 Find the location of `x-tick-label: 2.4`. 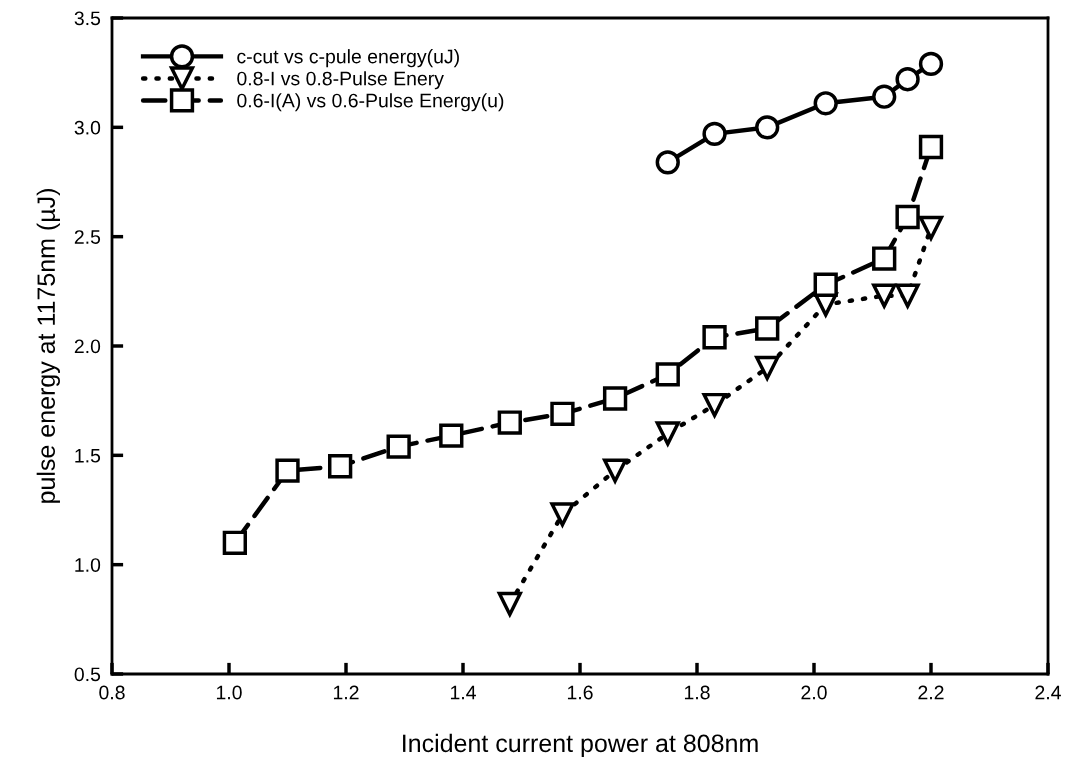

x-tick-label: 2.4 is located at coordinates (1048, 692).